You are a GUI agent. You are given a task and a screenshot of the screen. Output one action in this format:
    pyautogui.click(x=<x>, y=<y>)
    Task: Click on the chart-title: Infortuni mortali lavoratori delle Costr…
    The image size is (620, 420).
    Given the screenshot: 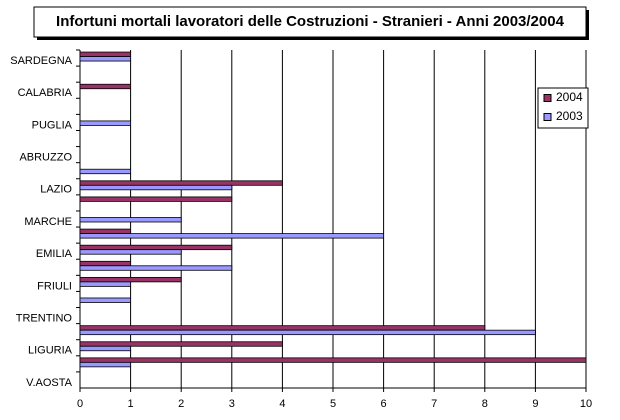 What is the action you would take?
    pyautogui.click(x=310, y=21)
    